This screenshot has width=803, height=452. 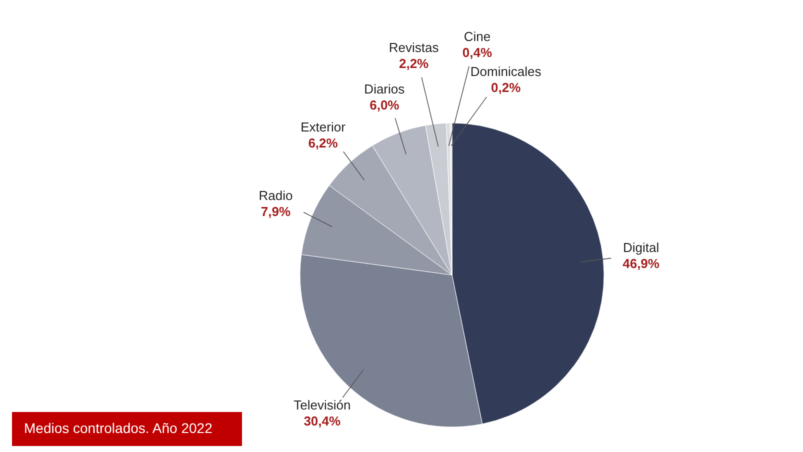 What do you see at coordinates (414, 64) in the screenshot?
I see `data-label: 2,2%` at bounding box center [414, 64].